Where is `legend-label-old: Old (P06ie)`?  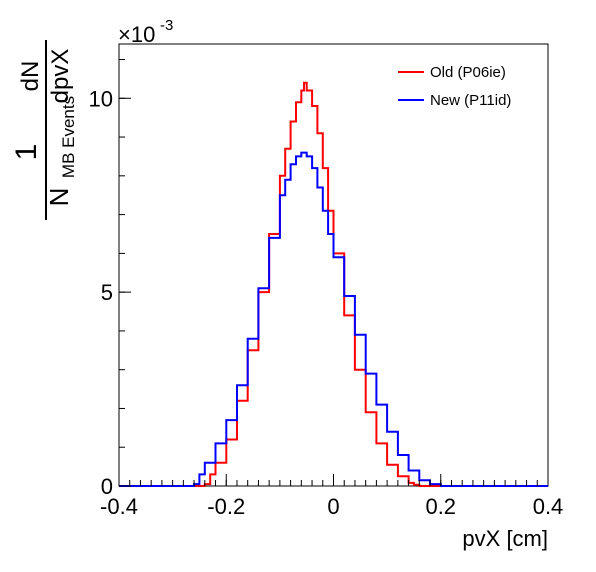
legend-label-old: Old (P06ie) is located at coordinates (468, 72).